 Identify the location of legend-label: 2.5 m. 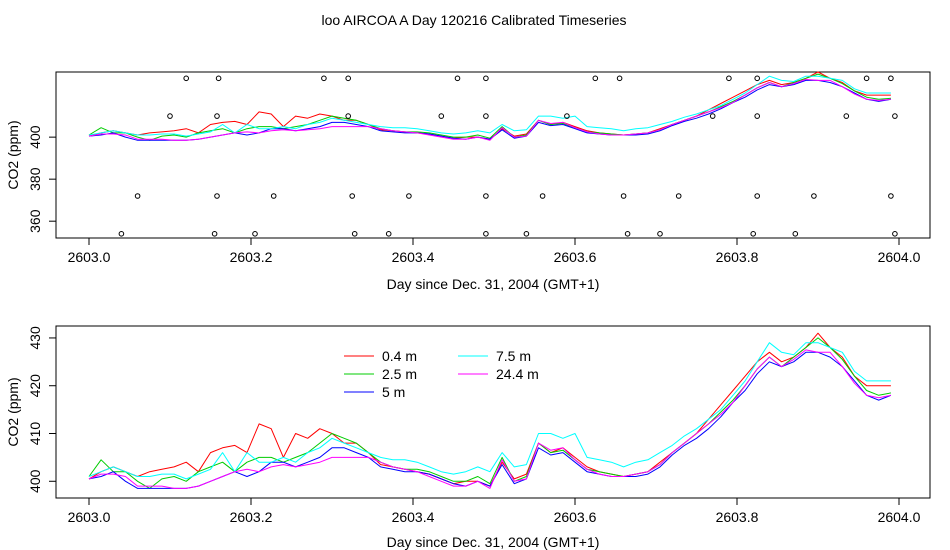
(399, 374).